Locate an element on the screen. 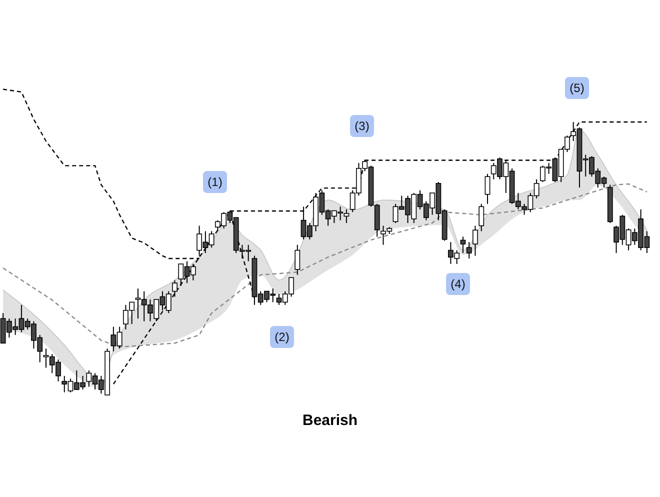 The width and height of the screenshot is (660, 497). annotation: (3) is located at coordinates (362, 126).